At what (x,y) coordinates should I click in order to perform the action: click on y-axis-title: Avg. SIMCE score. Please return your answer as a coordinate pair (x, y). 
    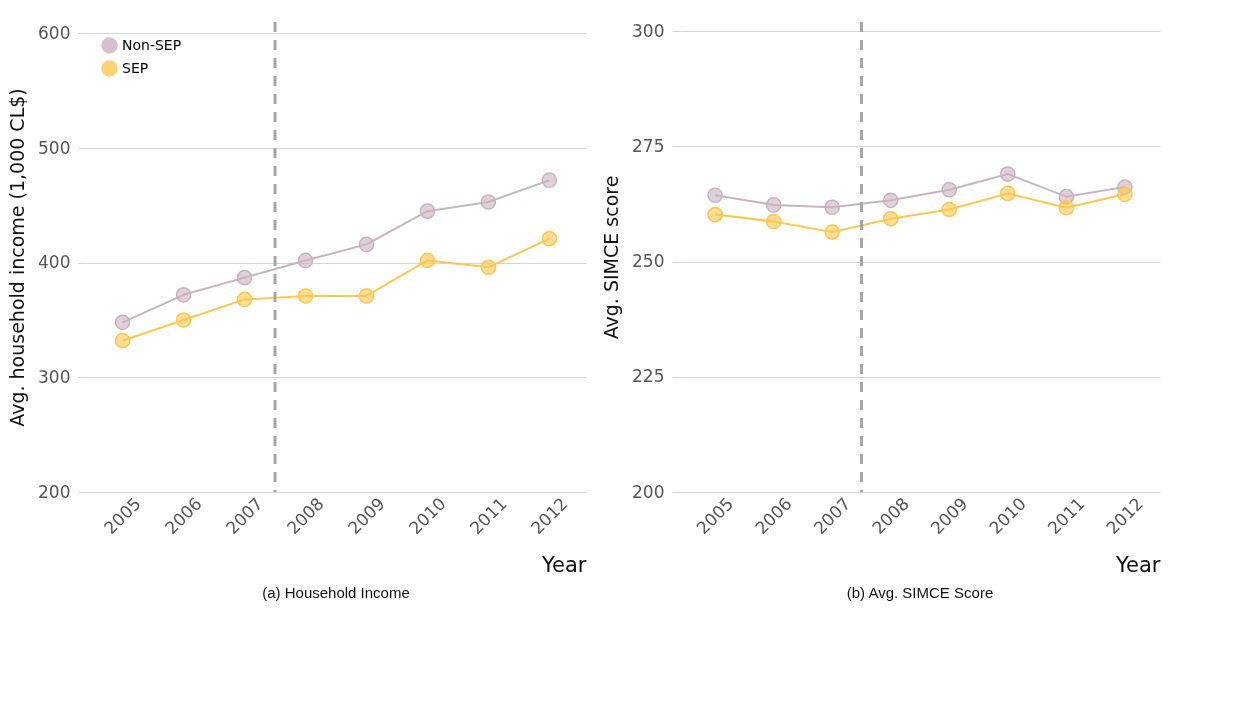
    Looking at the image, I should click on (611, 257).